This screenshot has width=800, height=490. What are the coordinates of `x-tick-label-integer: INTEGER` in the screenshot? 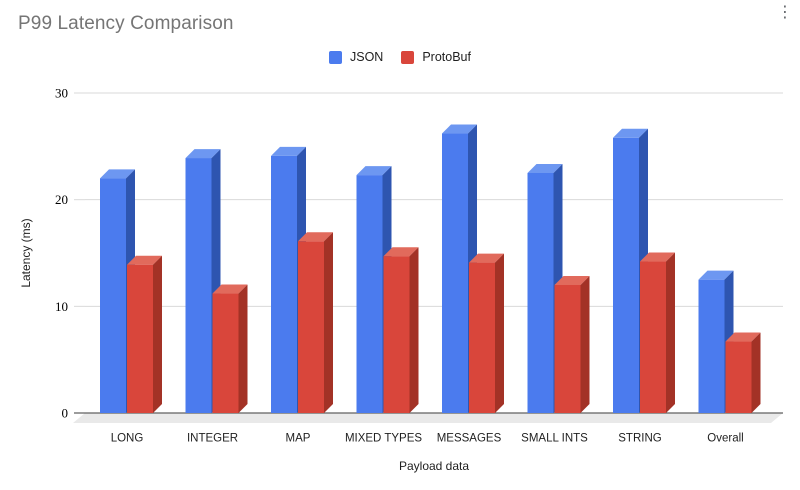 It's located at (212, 439).